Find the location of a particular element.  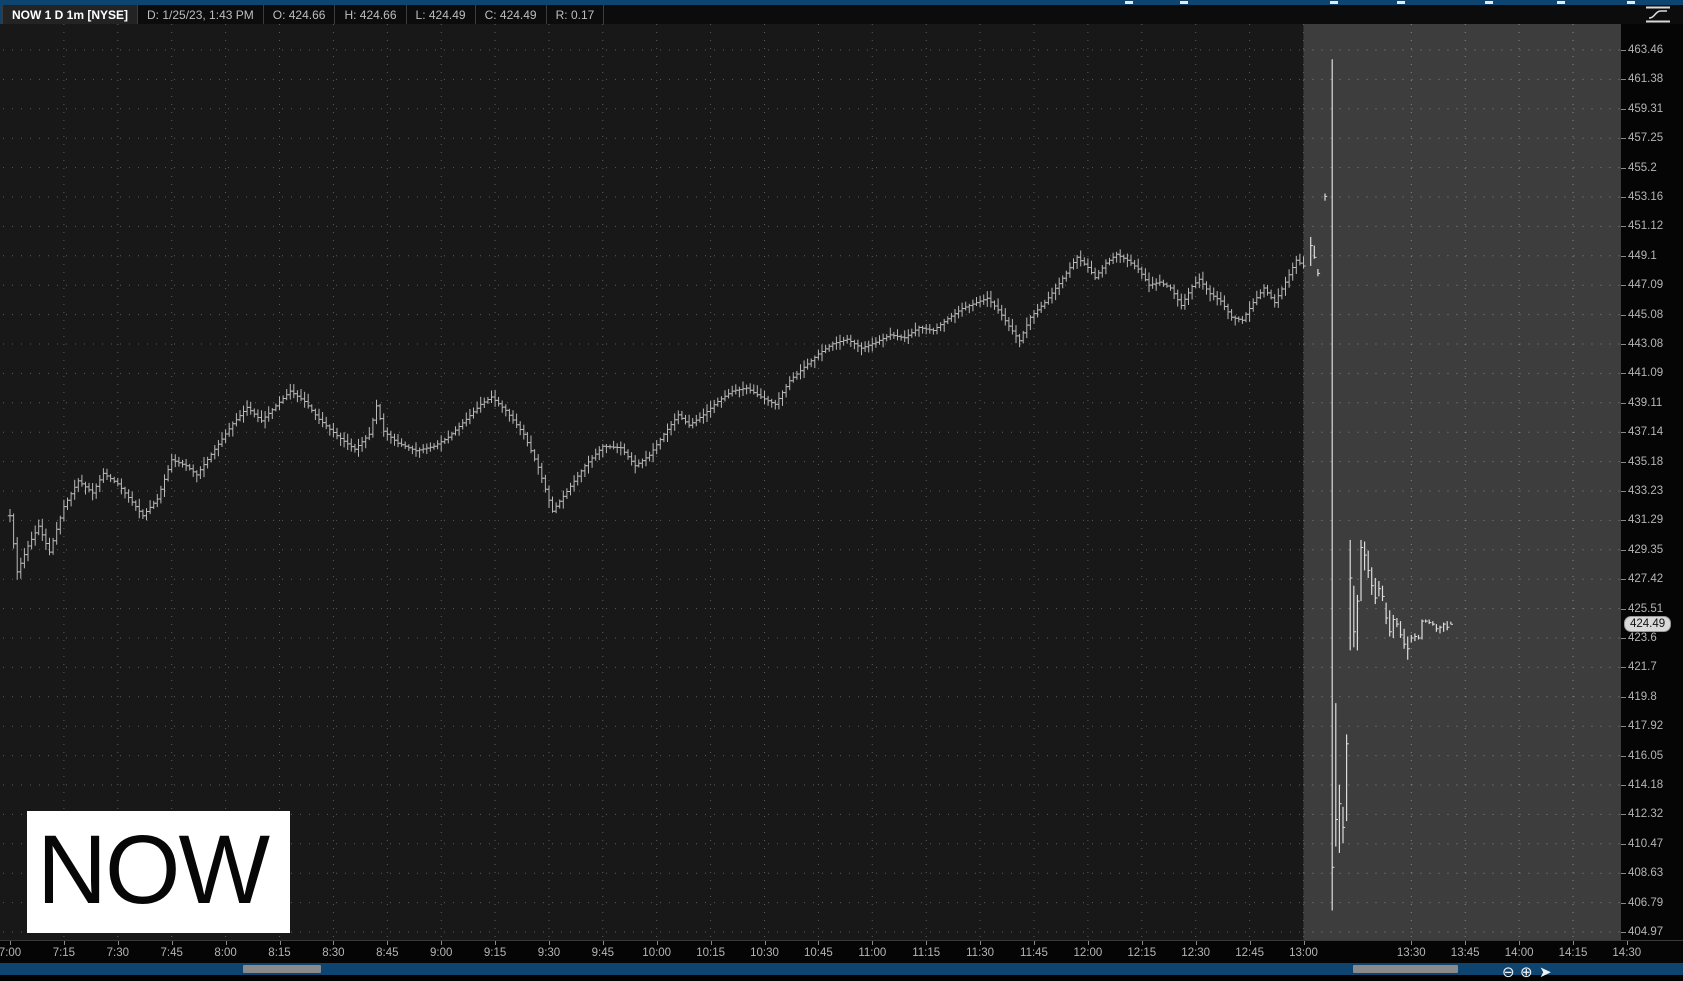

time-axis-label: 13:30 is located at coordinates (1411, 953).